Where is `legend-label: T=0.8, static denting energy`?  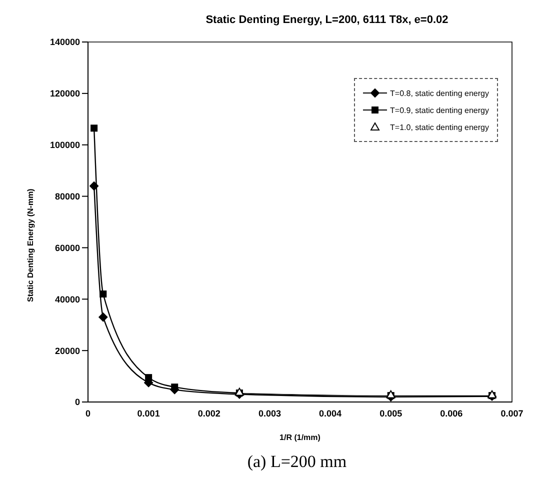 legend-label: T=0.8, static denting energy is located at coordinates (439, 93).